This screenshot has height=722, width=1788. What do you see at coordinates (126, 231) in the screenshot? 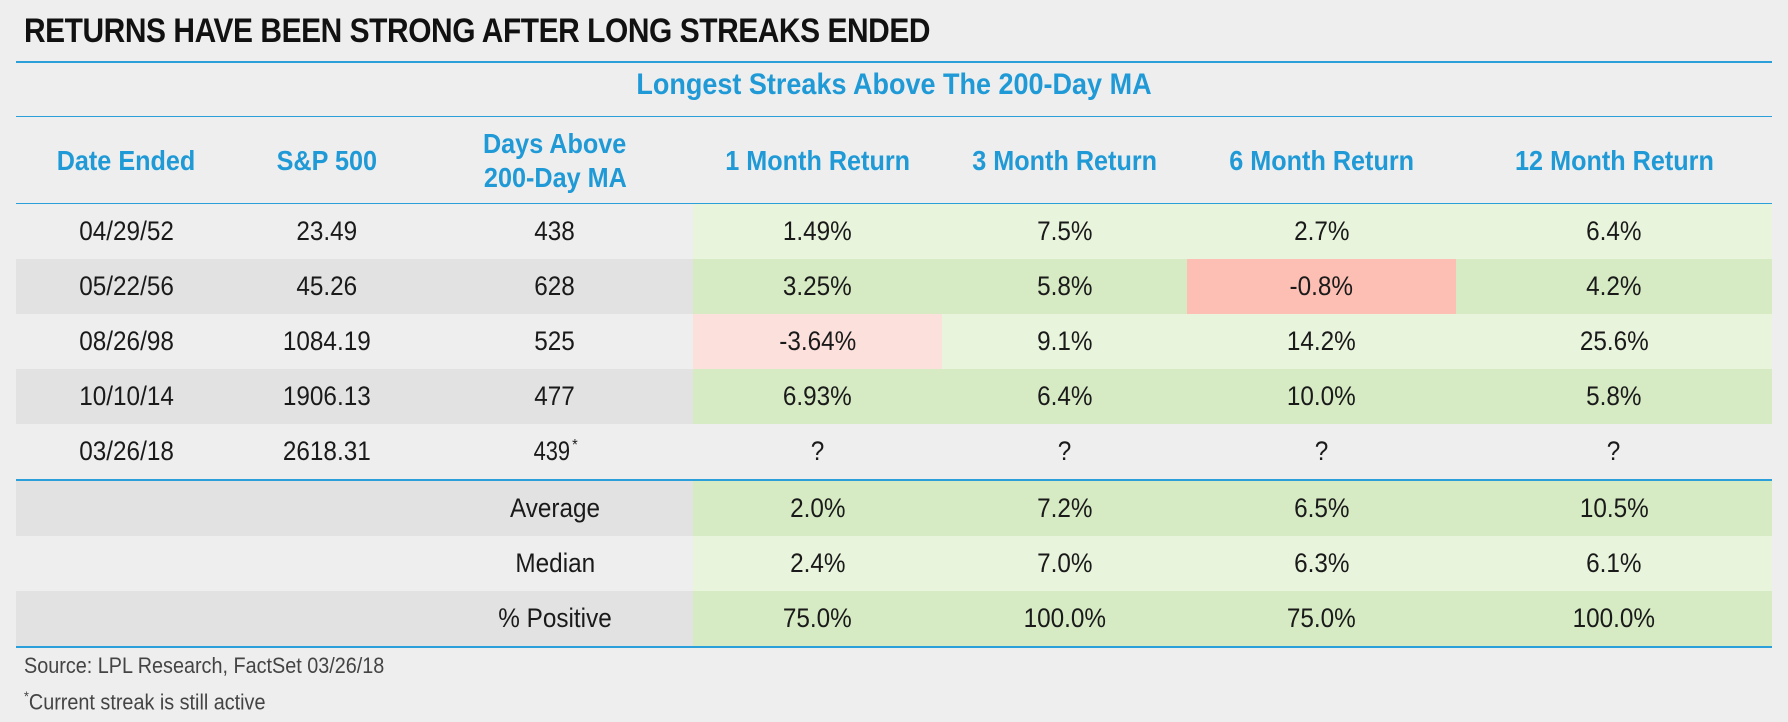
I see `cell-date: 04/29/52` at bounding box center [126, 231].